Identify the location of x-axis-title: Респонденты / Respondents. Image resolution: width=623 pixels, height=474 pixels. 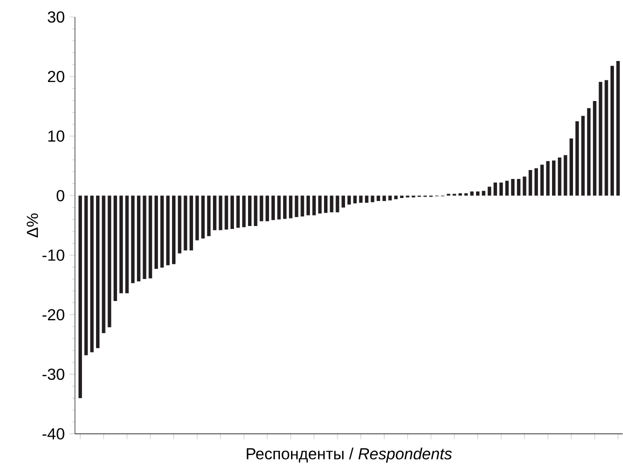
(349, 455).